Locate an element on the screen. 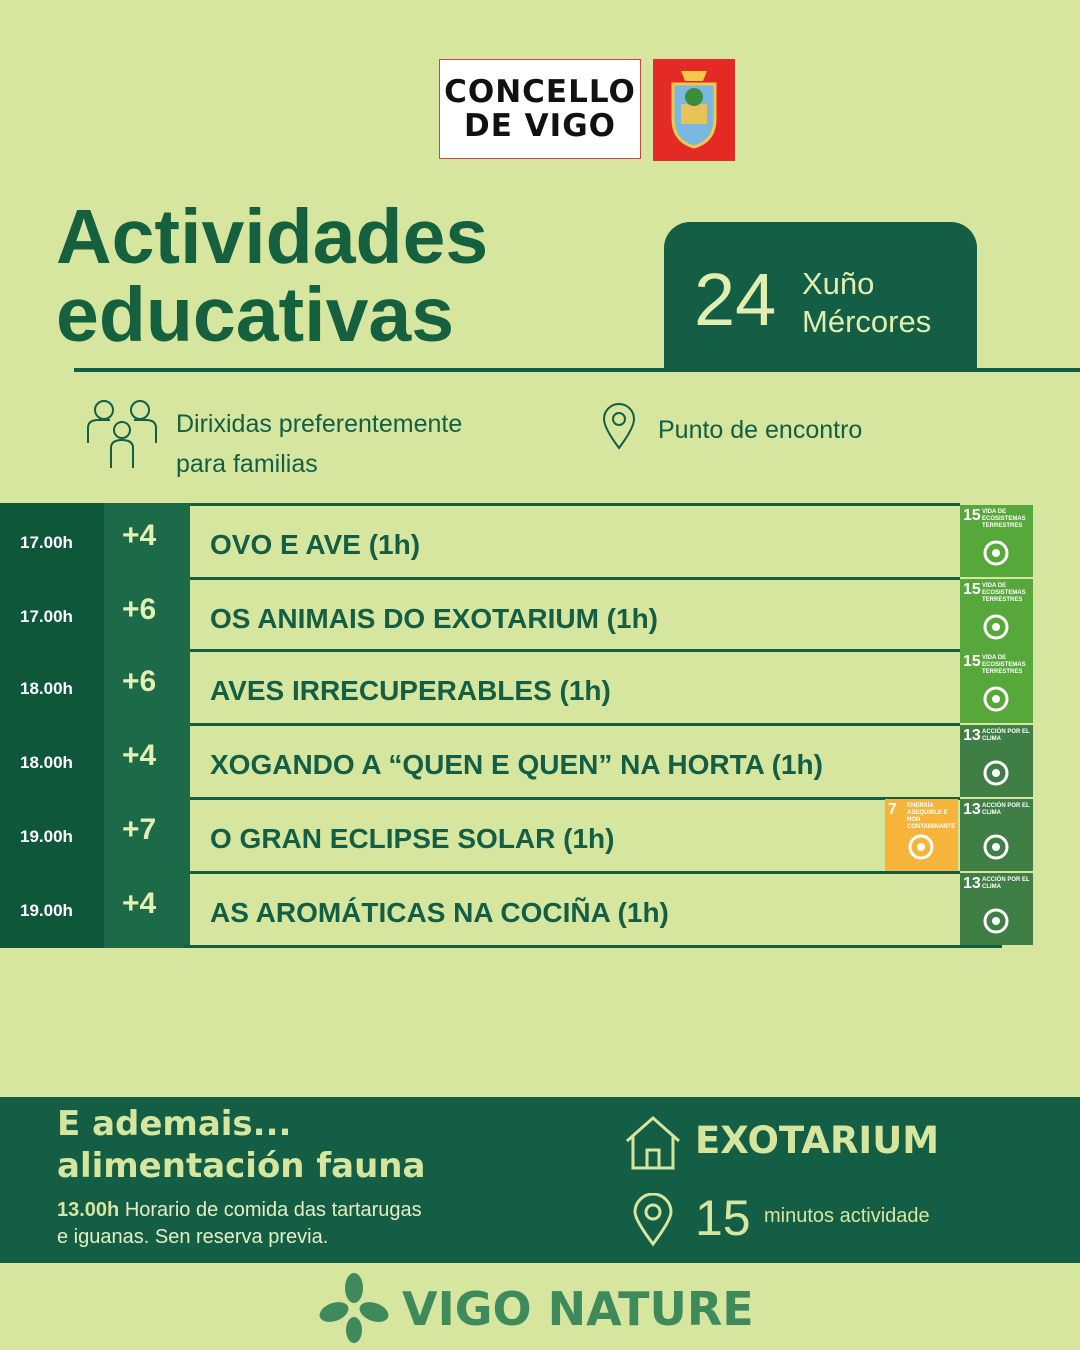 This screenshot has width=1080, height=1350. duration-unit: minutos actividade is located at coordinates (847, 1216).